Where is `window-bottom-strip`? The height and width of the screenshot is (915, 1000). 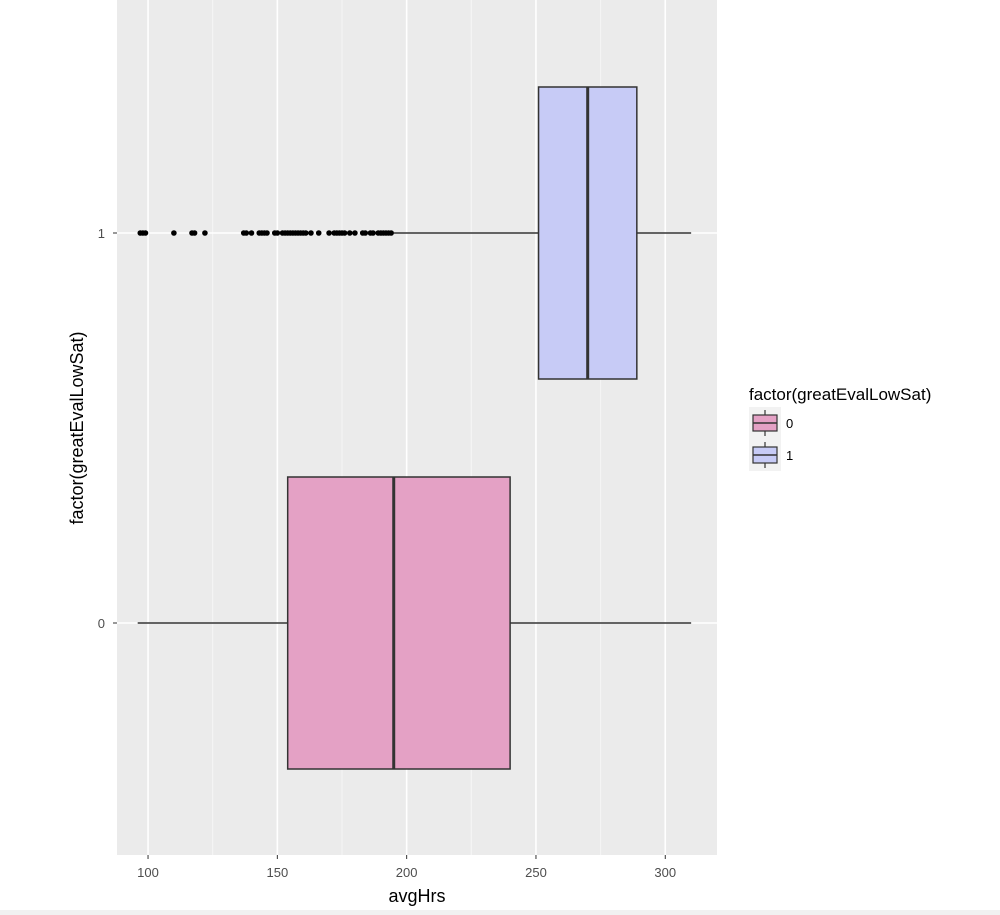
window-bottom-strip is located at coordinates (500, 912).